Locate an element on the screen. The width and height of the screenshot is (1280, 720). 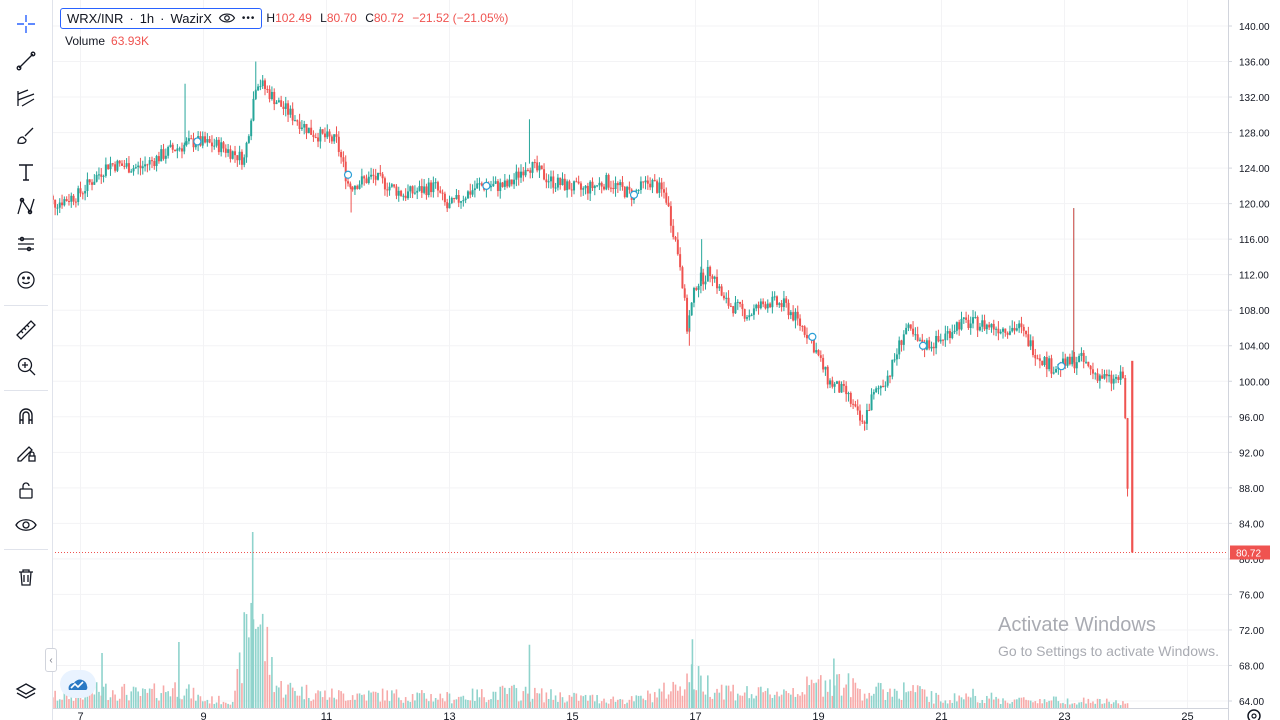
trash-icon is located at coordinates (26, 577).